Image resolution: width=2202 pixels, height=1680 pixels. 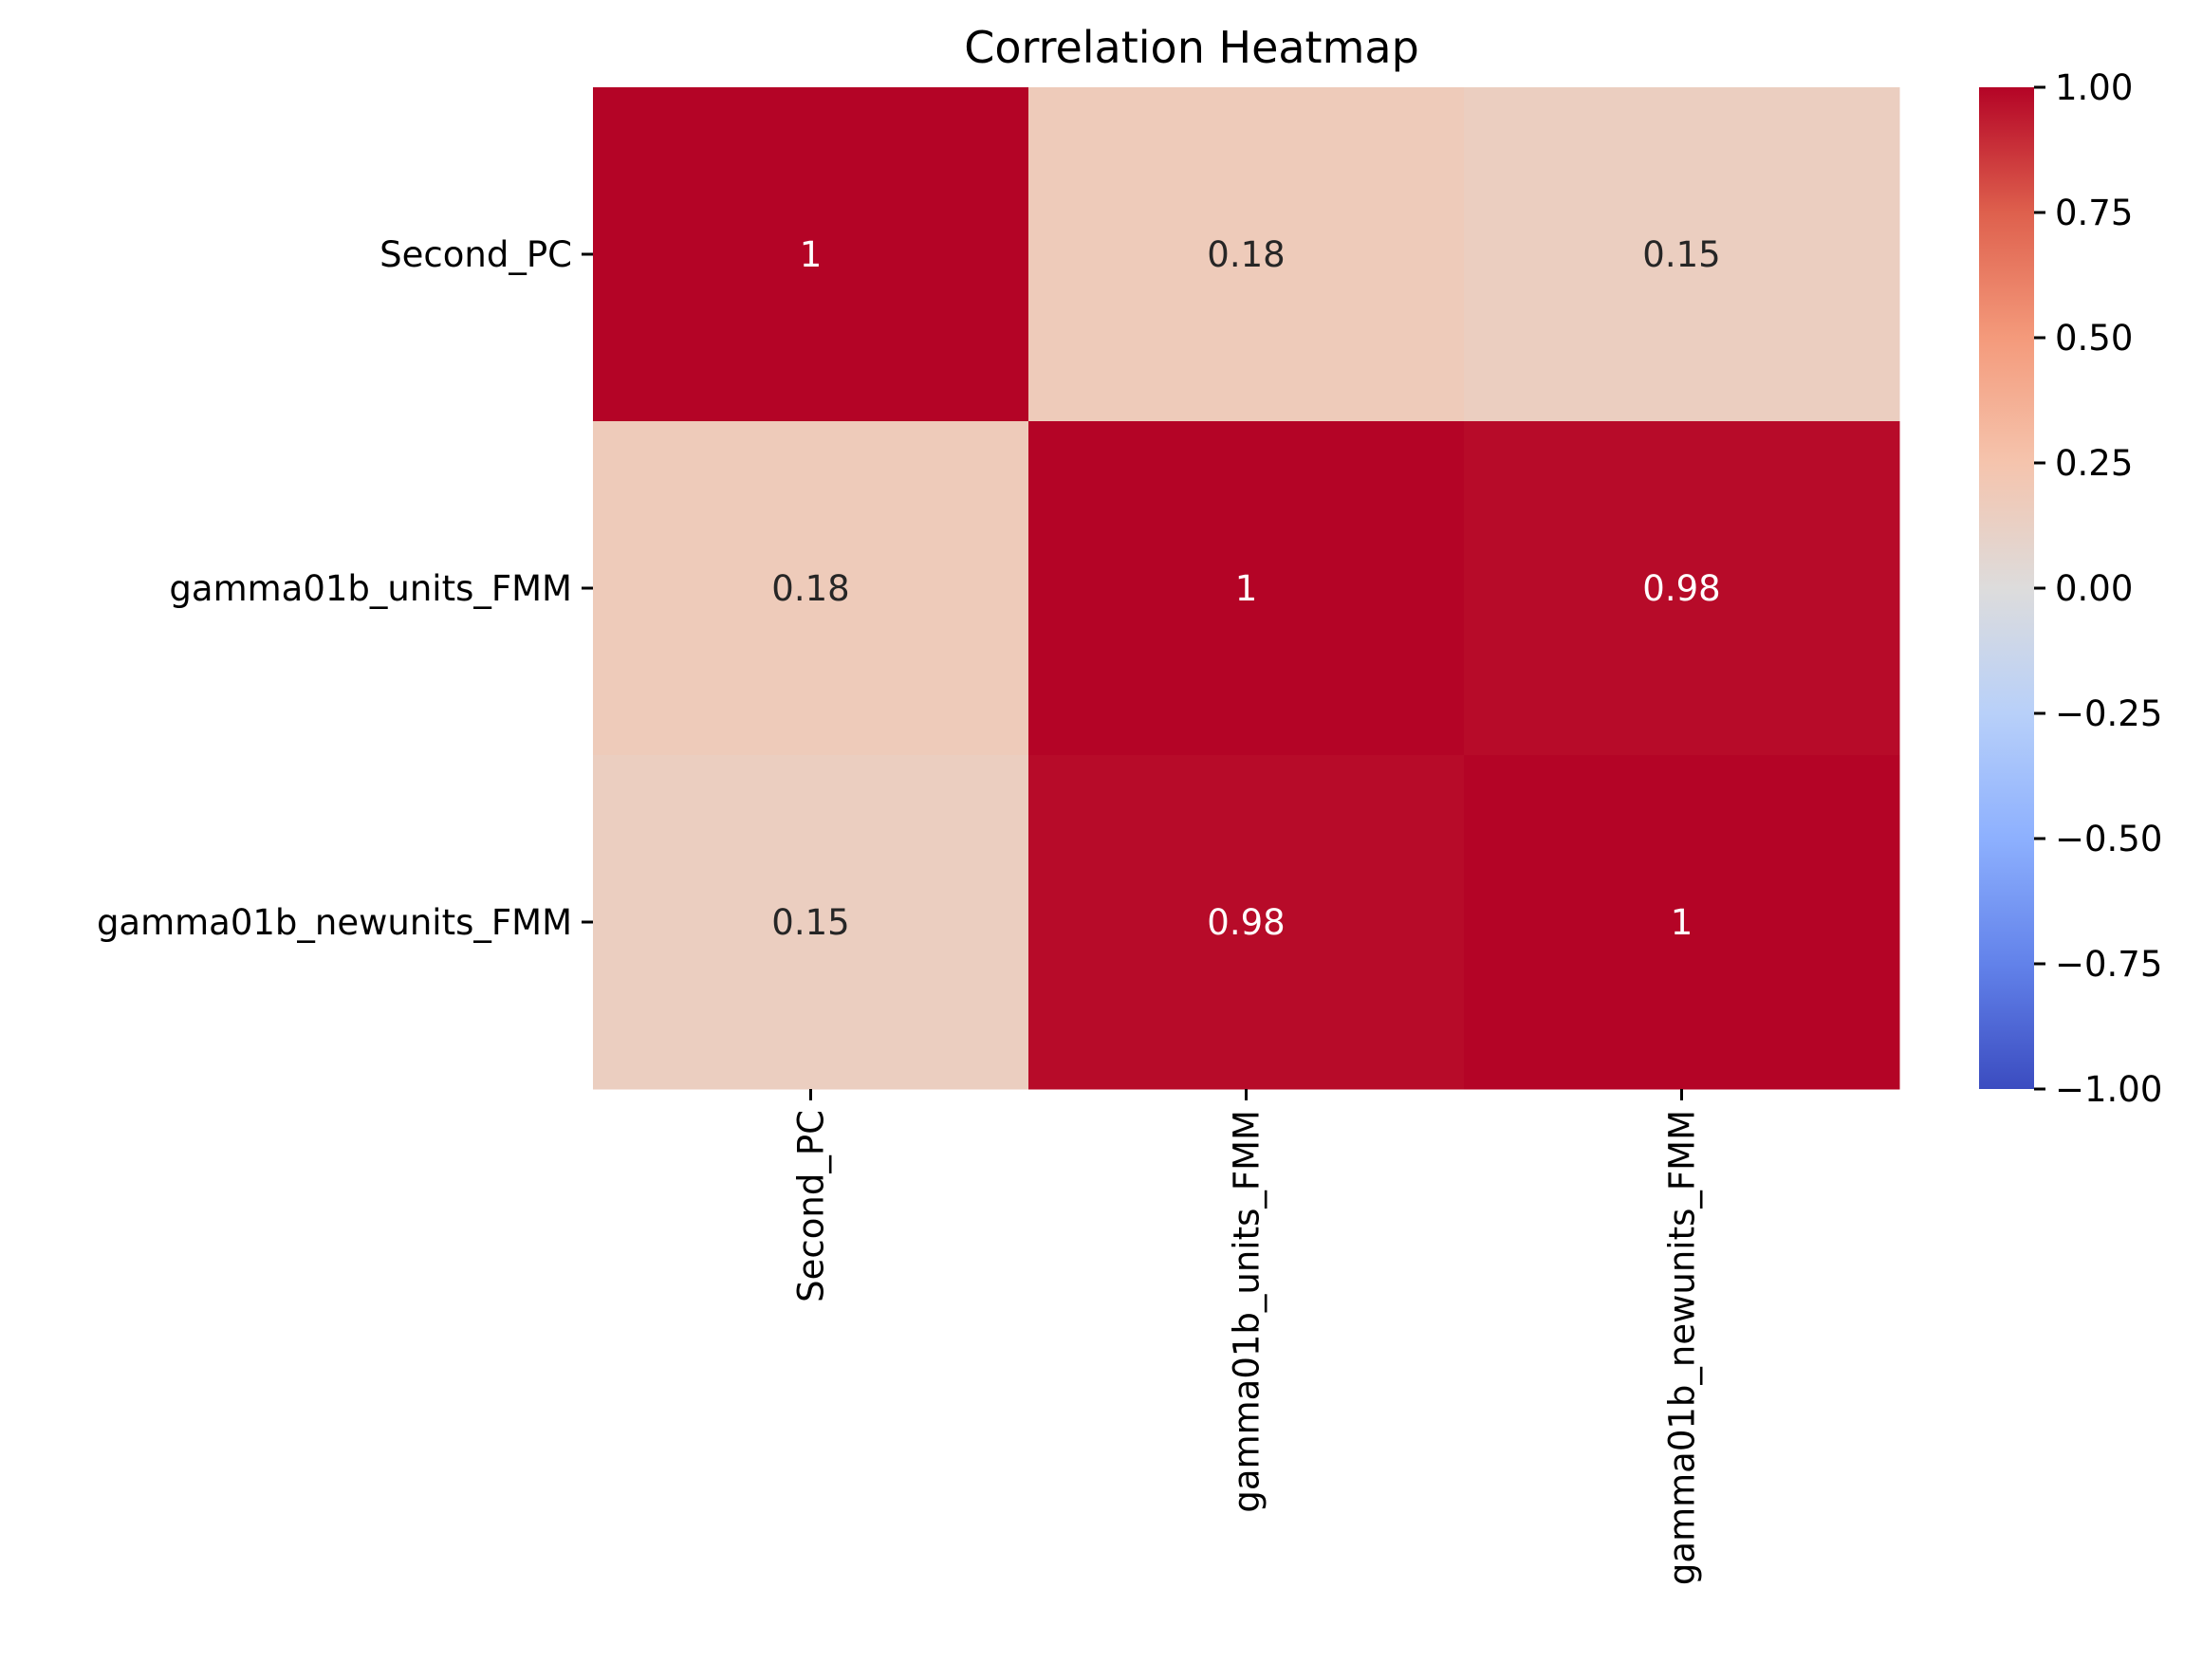 What do you see at coordinates (2108, 839) in the screenshot?
I see `colorbar-tick-label: −0.50` at bounding box center [2108, 839].